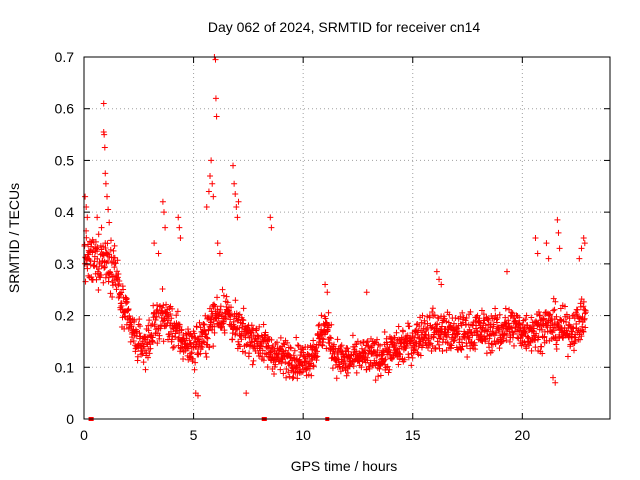  What do you see at coordinates (303, 435) in the screenshot?
I see `x-tick-label: 10` at bounding box center [303, 435].